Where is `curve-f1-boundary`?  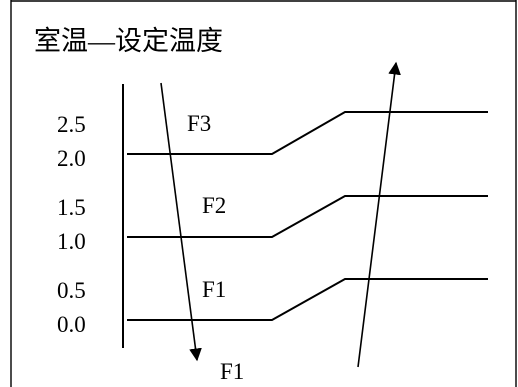 curve-f1-boundary is located at coordinates (307, 299).